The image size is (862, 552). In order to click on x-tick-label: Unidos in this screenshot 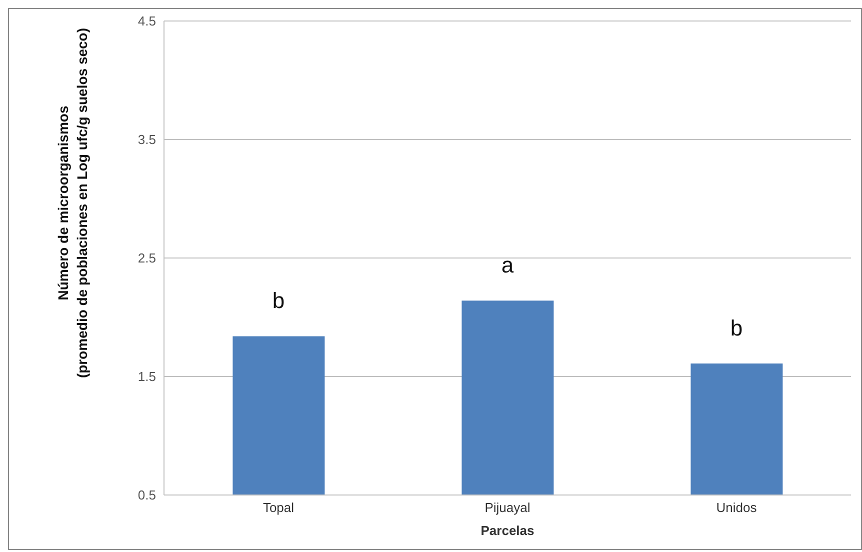, I will do `click(737, 508)`.